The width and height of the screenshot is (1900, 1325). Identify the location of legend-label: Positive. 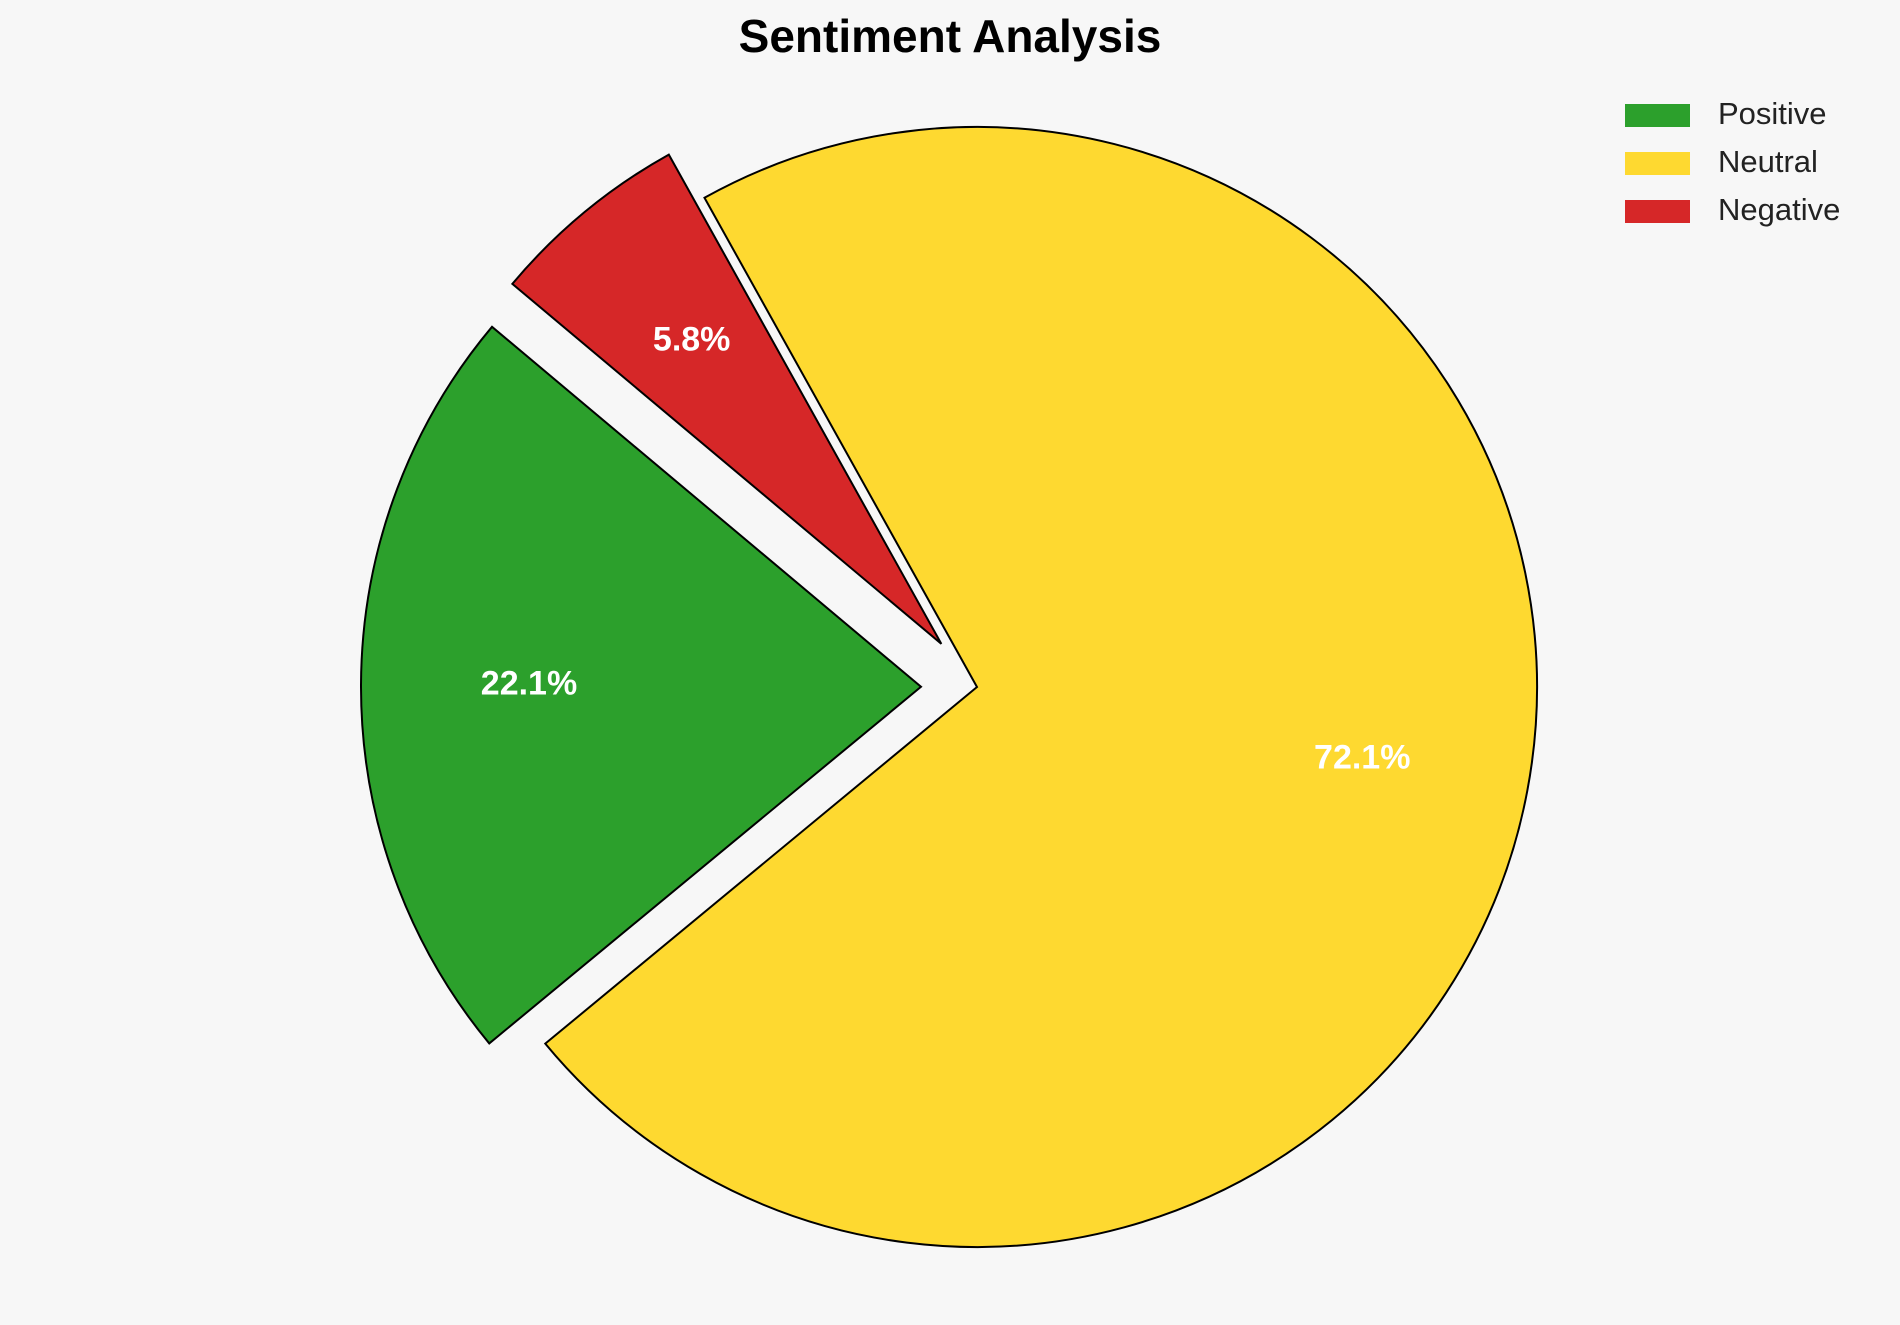
(1772, 113).